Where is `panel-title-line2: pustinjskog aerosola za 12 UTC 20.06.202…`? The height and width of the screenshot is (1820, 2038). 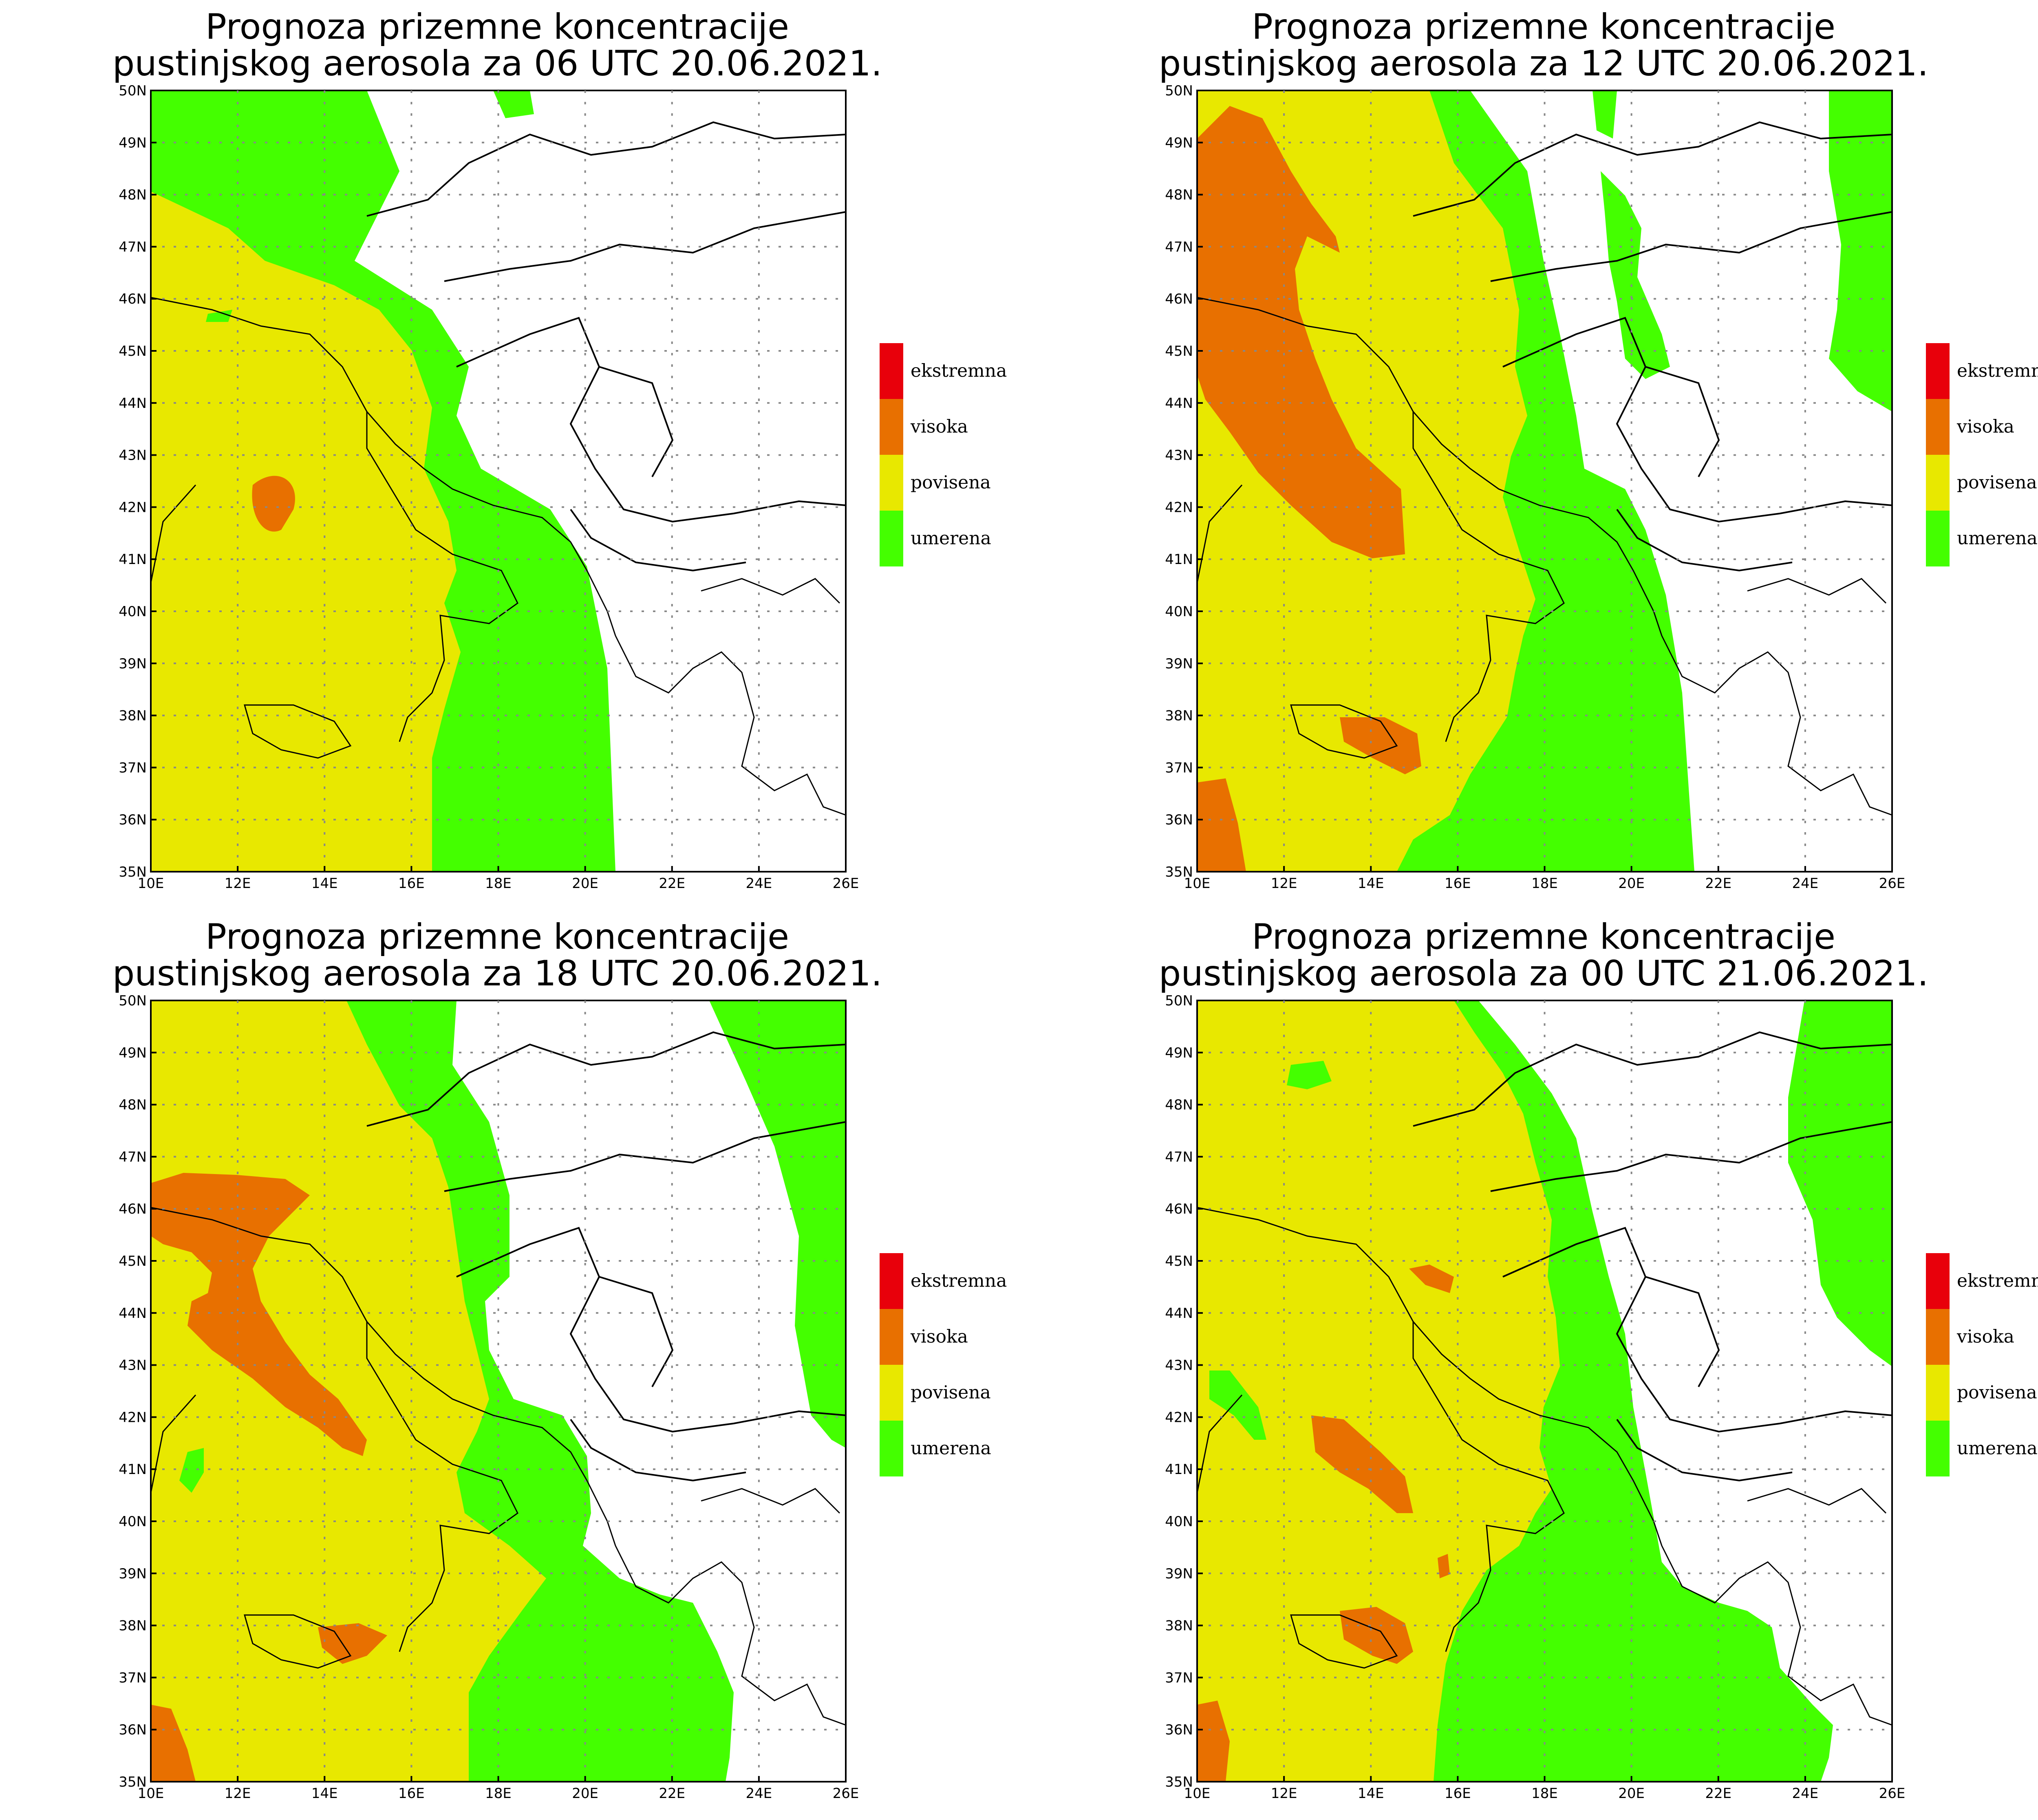
panel-title-line2: pustinjskog aerosola za 12 UTC 20.06.202… is located at coordinates (1544, 64).